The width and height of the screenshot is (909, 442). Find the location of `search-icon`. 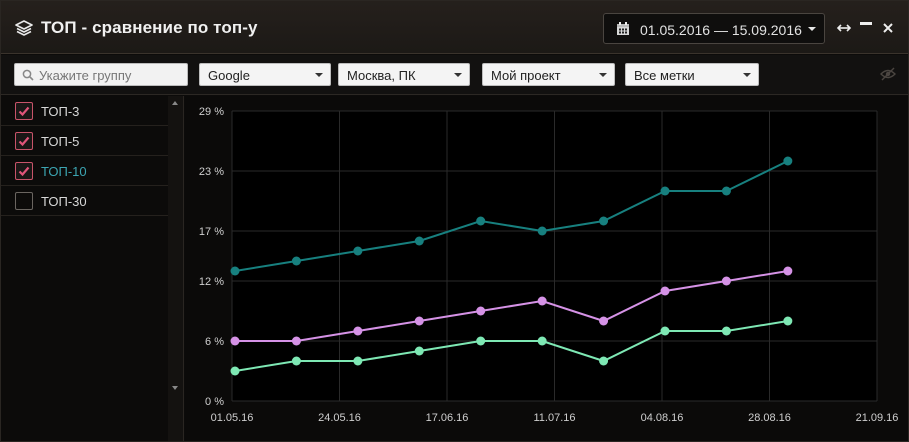

search-icon is located at coordinates (28, 75).